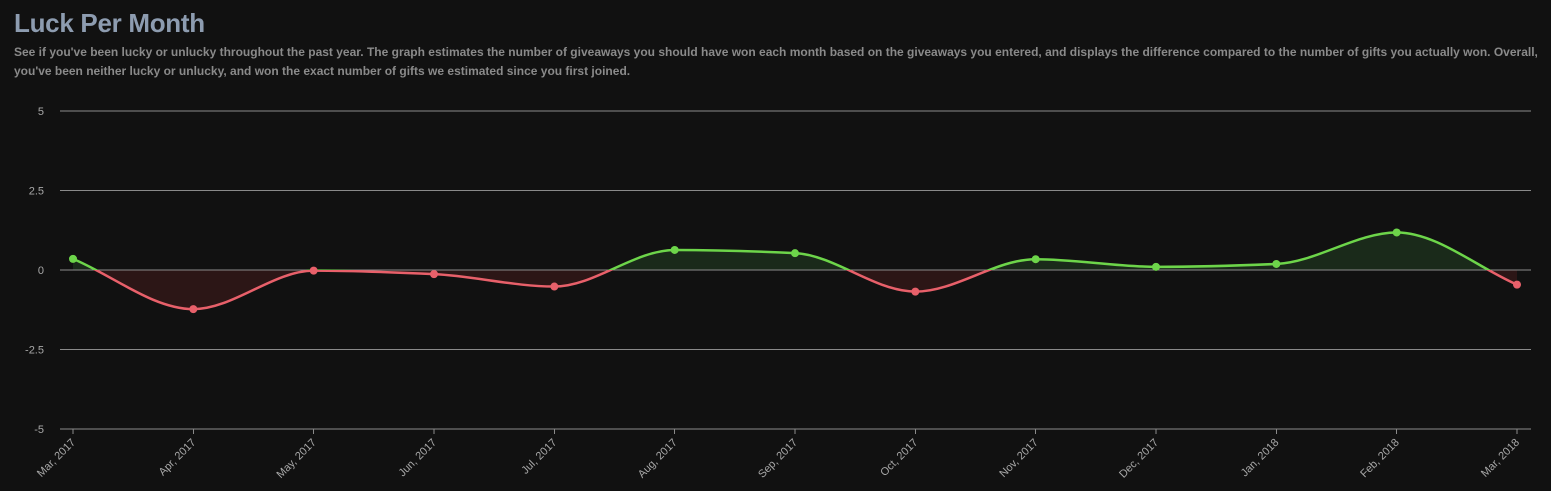 The height and width of the screenshot is (491, 1551). Describe the element at coordinates (778, 459) in the screenshot. I see `x-tick-label: Sep, 2017` at that location.